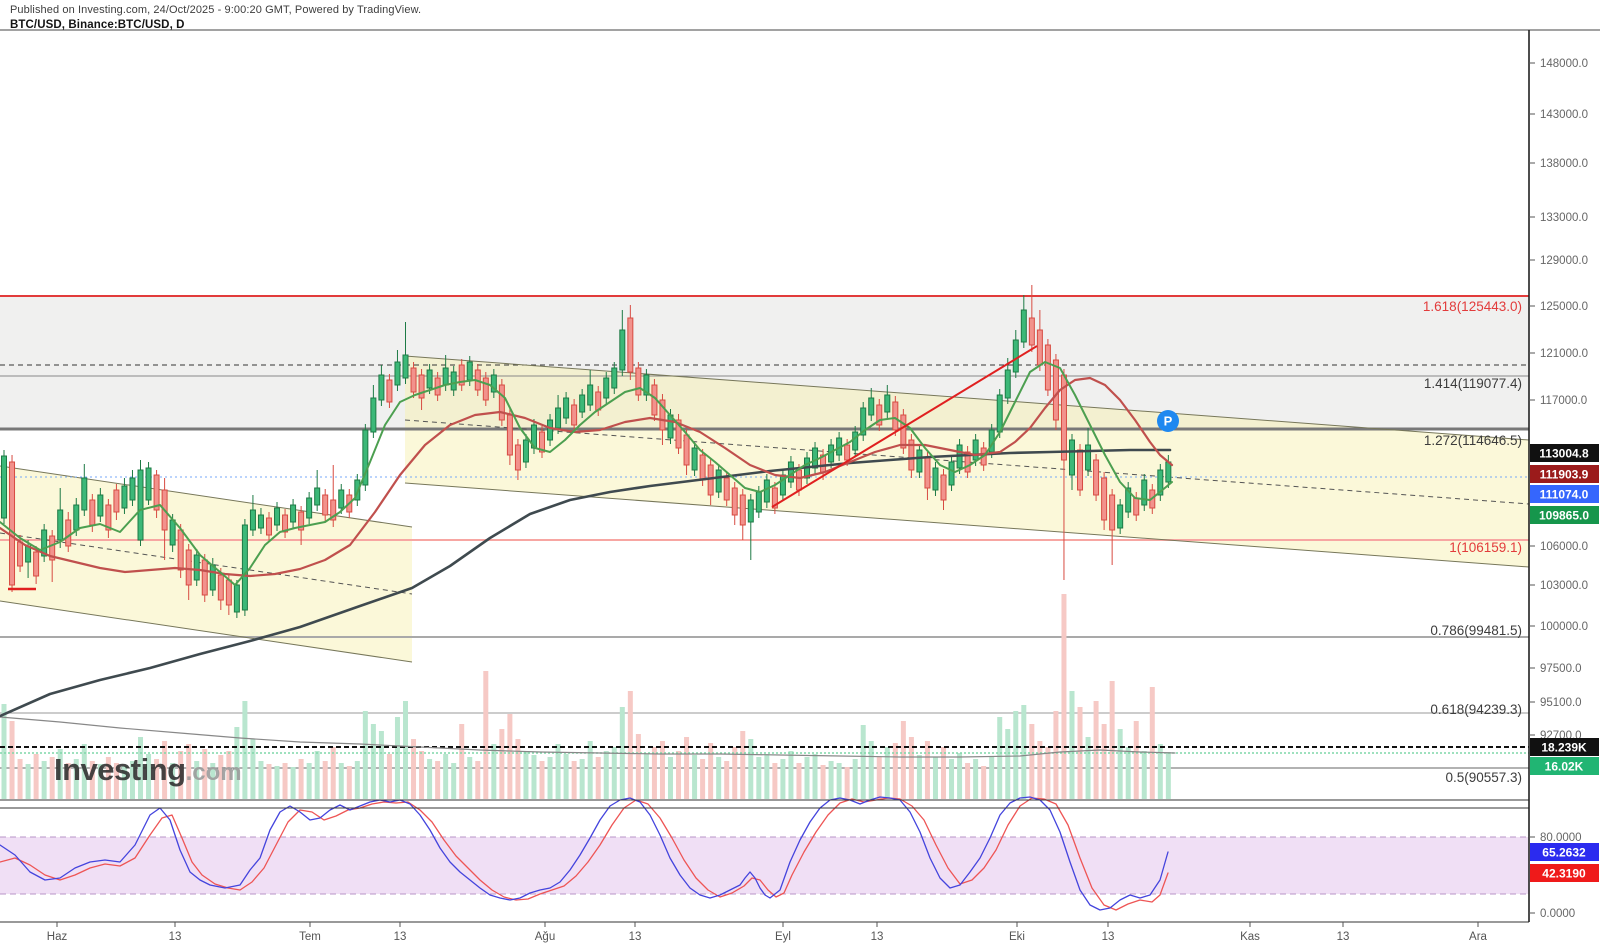  Describe the element at coordinates (1564, 586) in the screenshot. I see `y-axis-label: 103000.0` at that location.